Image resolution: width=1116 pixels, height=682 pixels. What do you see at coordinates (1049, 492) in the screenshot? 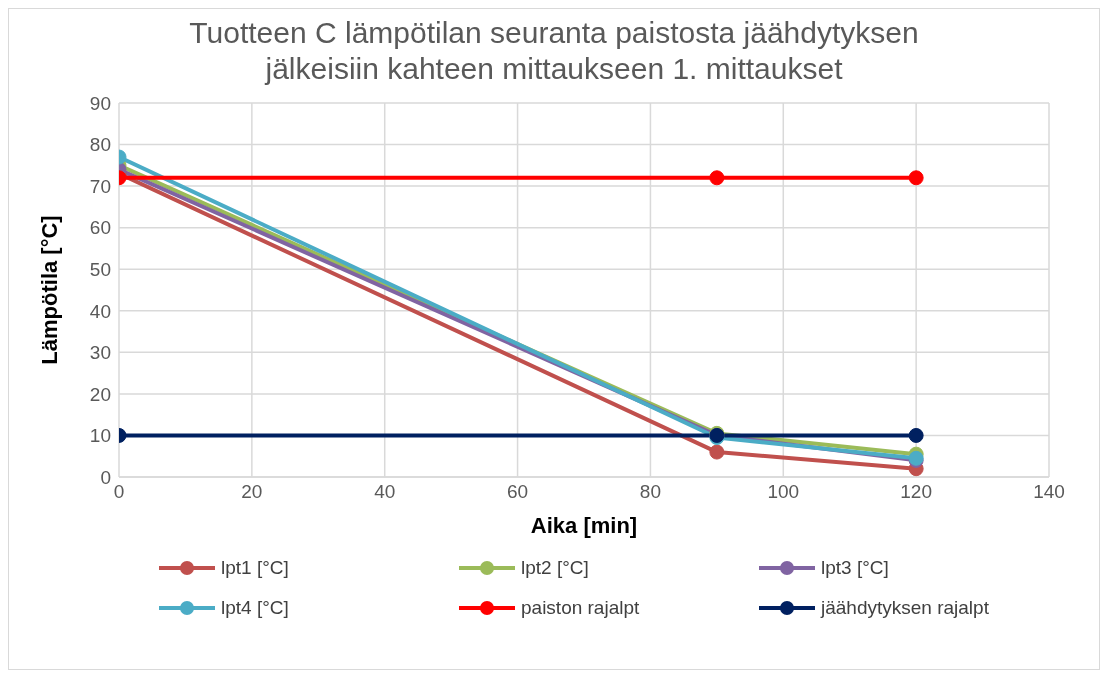
I see `x-tick-label: 140` at bounding box center [1049, 492].